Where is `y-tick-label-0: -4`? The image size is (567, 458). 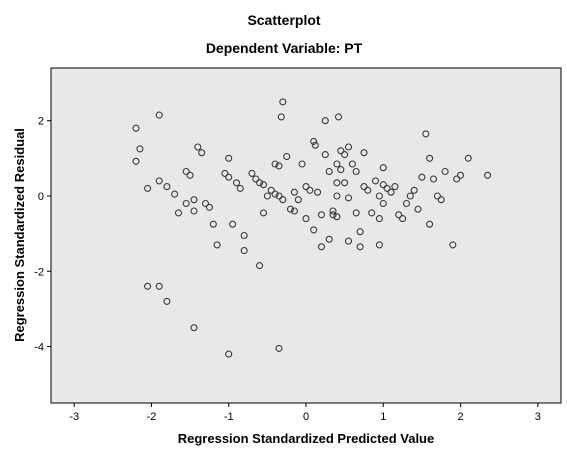
y-tick-label-0: -4 is located at coordinates (39, 348).